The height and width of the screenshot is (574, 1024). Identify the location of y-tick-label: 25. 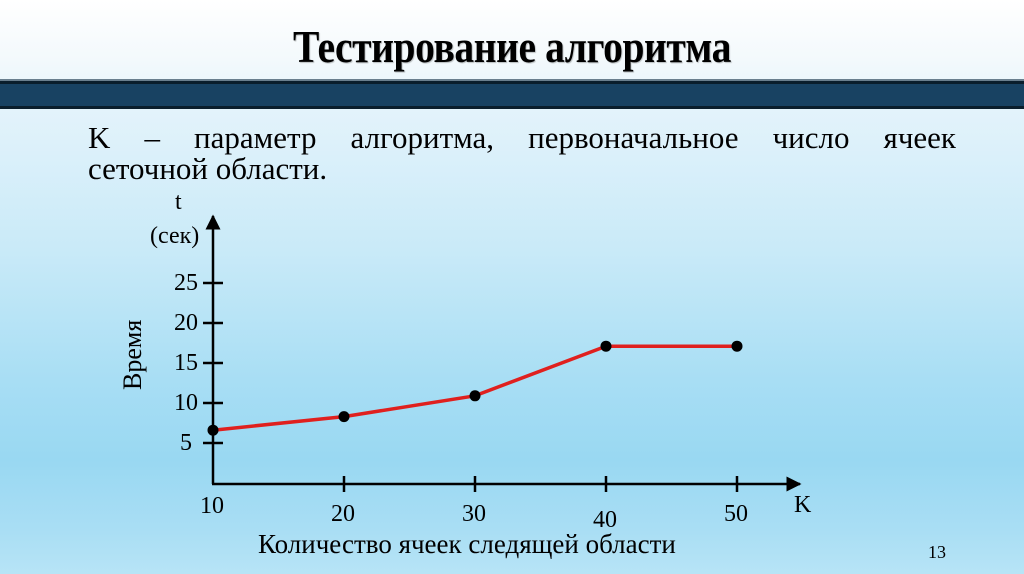
(186, 283).